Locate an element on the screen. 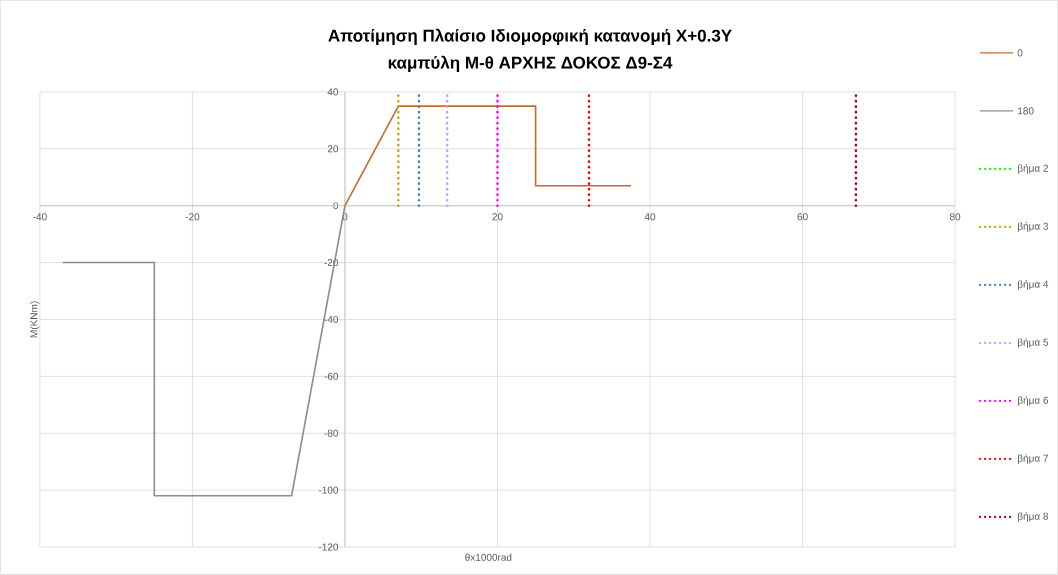  legend-label: βήμα 3 is located at coordinates (1033, 227).